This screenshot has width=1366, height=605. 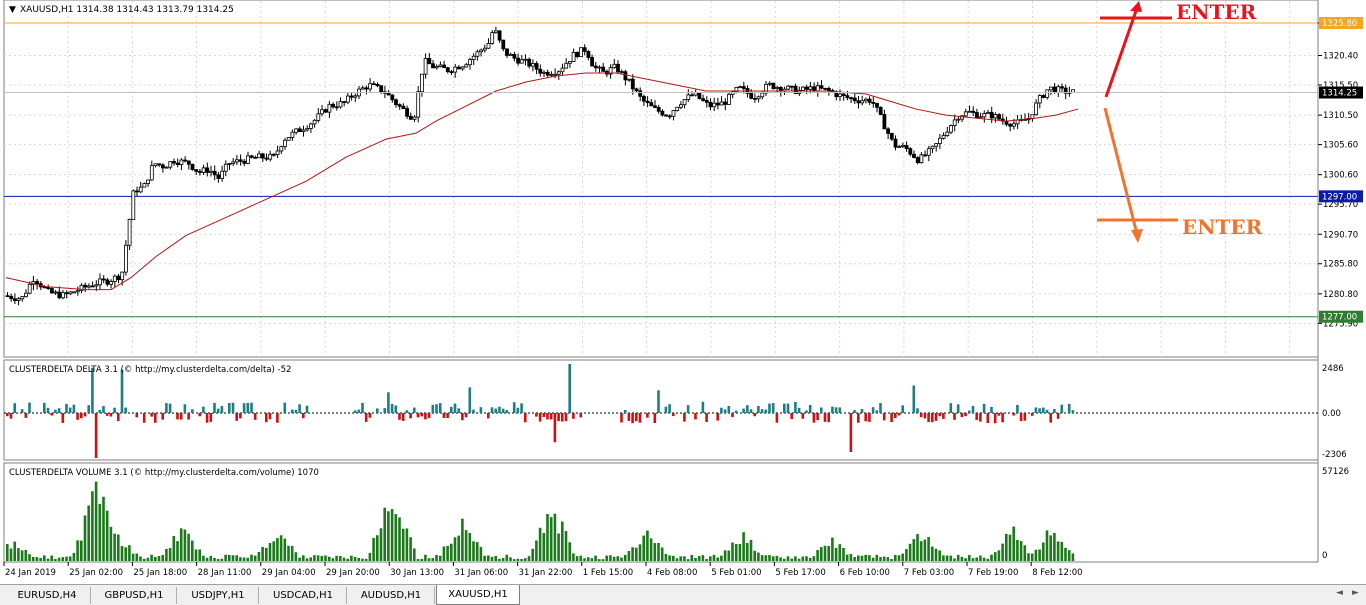 What do you see at coordinates (1355, 593) in the screenshot?
I see `tab-scroll-right-icon: ►` at bounding box center [1355, 593].